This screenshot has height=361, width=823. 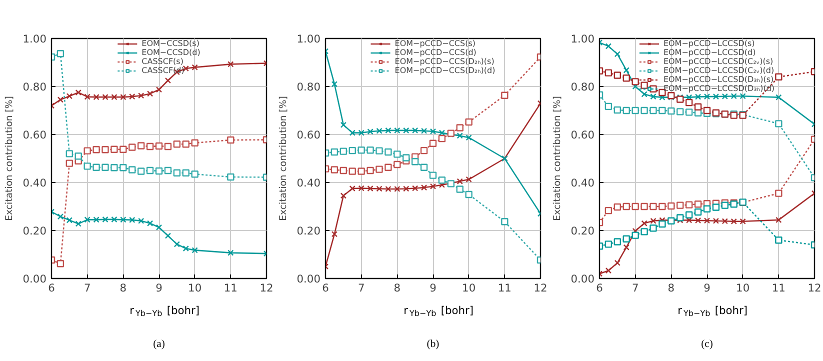 What do you see at coordinates (171, 43) in the screenshot?
I see `legend-label: EOM−CCSD(s)` at bounding box center [171, 43].